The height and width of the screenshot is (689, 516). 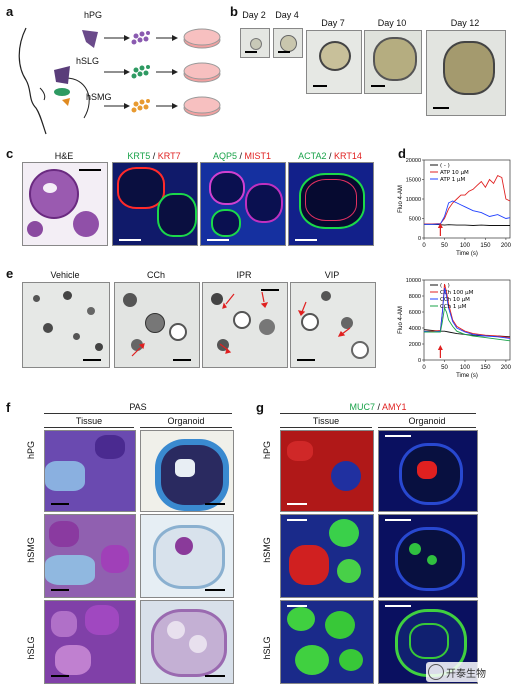 What do you see at coordinates (455, 300) in the screenshot?
I see `legend-label: CCh 10 μM` at bounding box center [455, 300].